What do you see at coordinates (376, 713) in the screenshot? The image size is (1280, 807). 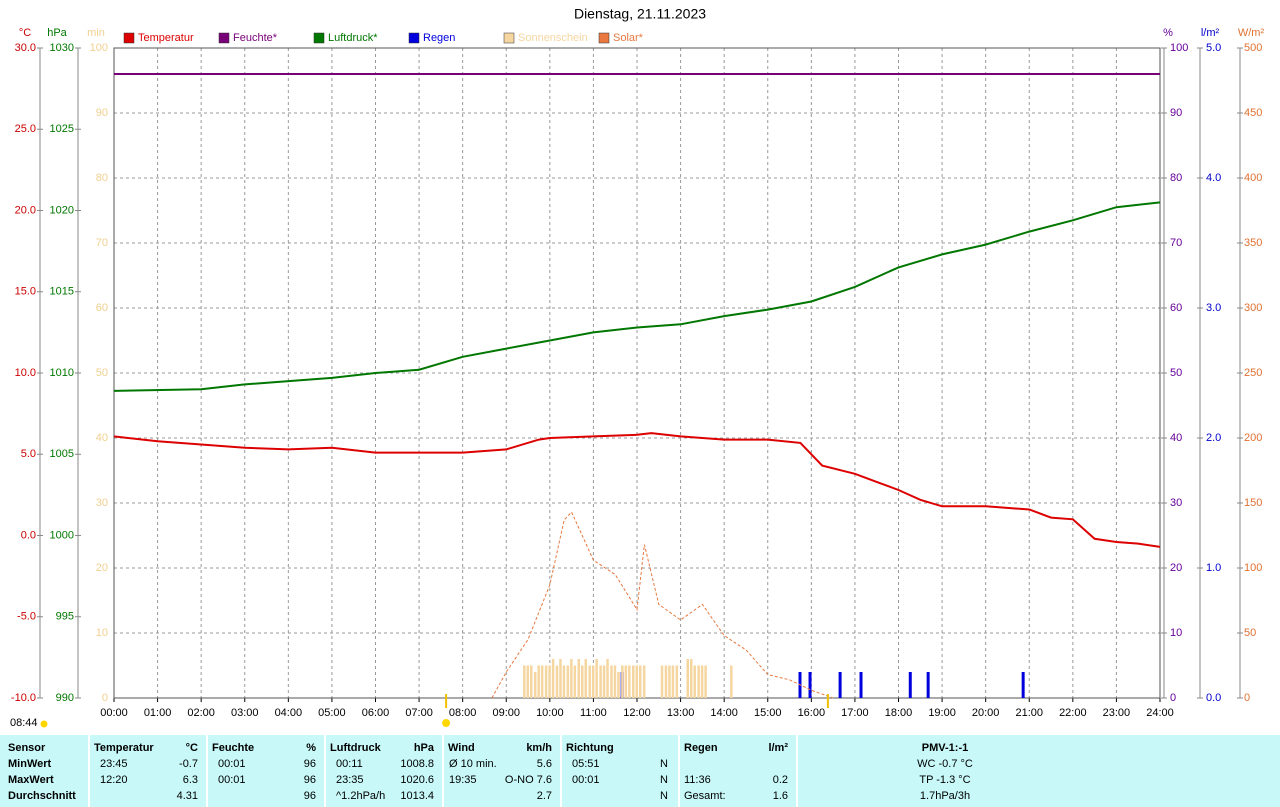 I see `x-tick-label: 06:00` at bounding box center [376, 713].